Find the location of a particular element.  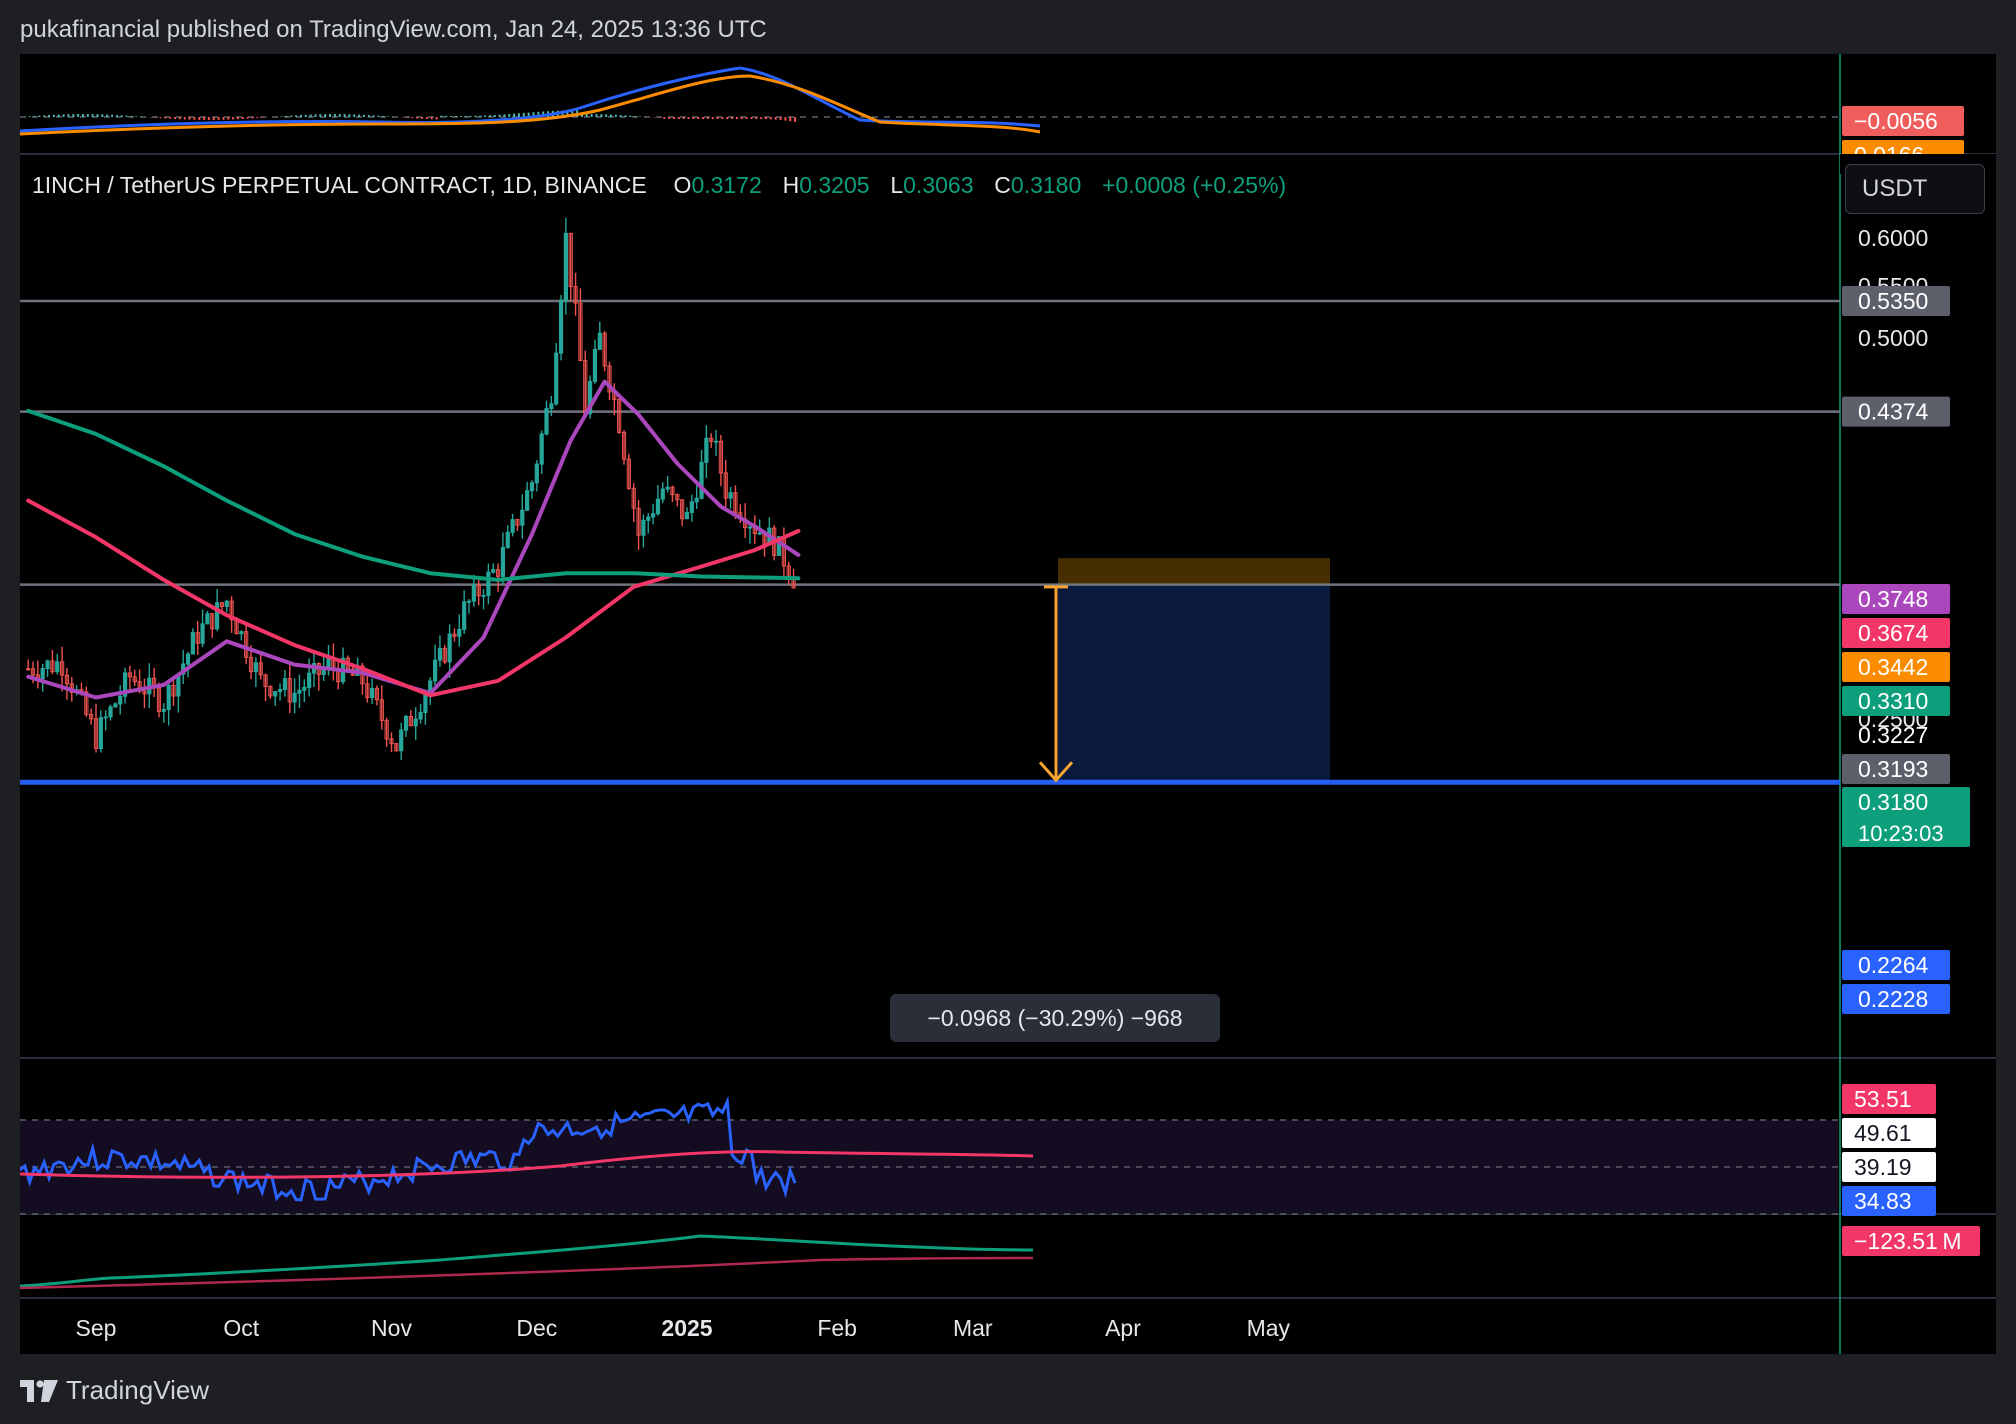

price-label-0.3310: 0.3310 is located at coordinates (1896, 701).